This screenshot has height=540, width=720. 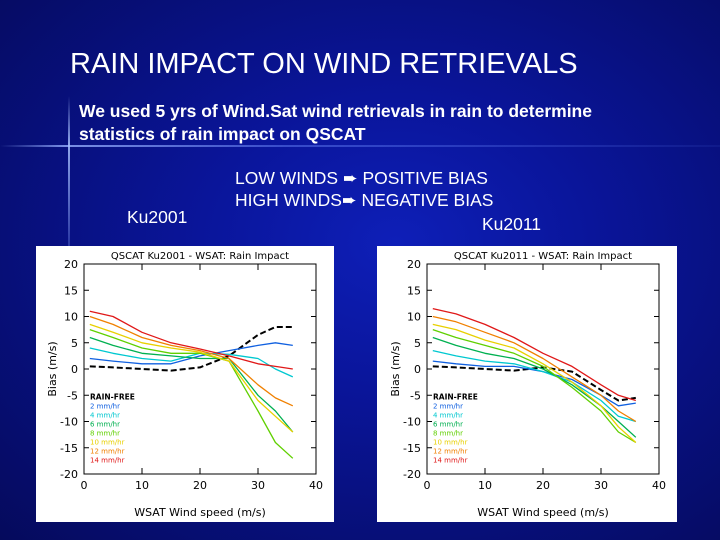 I want to click on decorative-horizontal-line, so click(x=360, y=146).